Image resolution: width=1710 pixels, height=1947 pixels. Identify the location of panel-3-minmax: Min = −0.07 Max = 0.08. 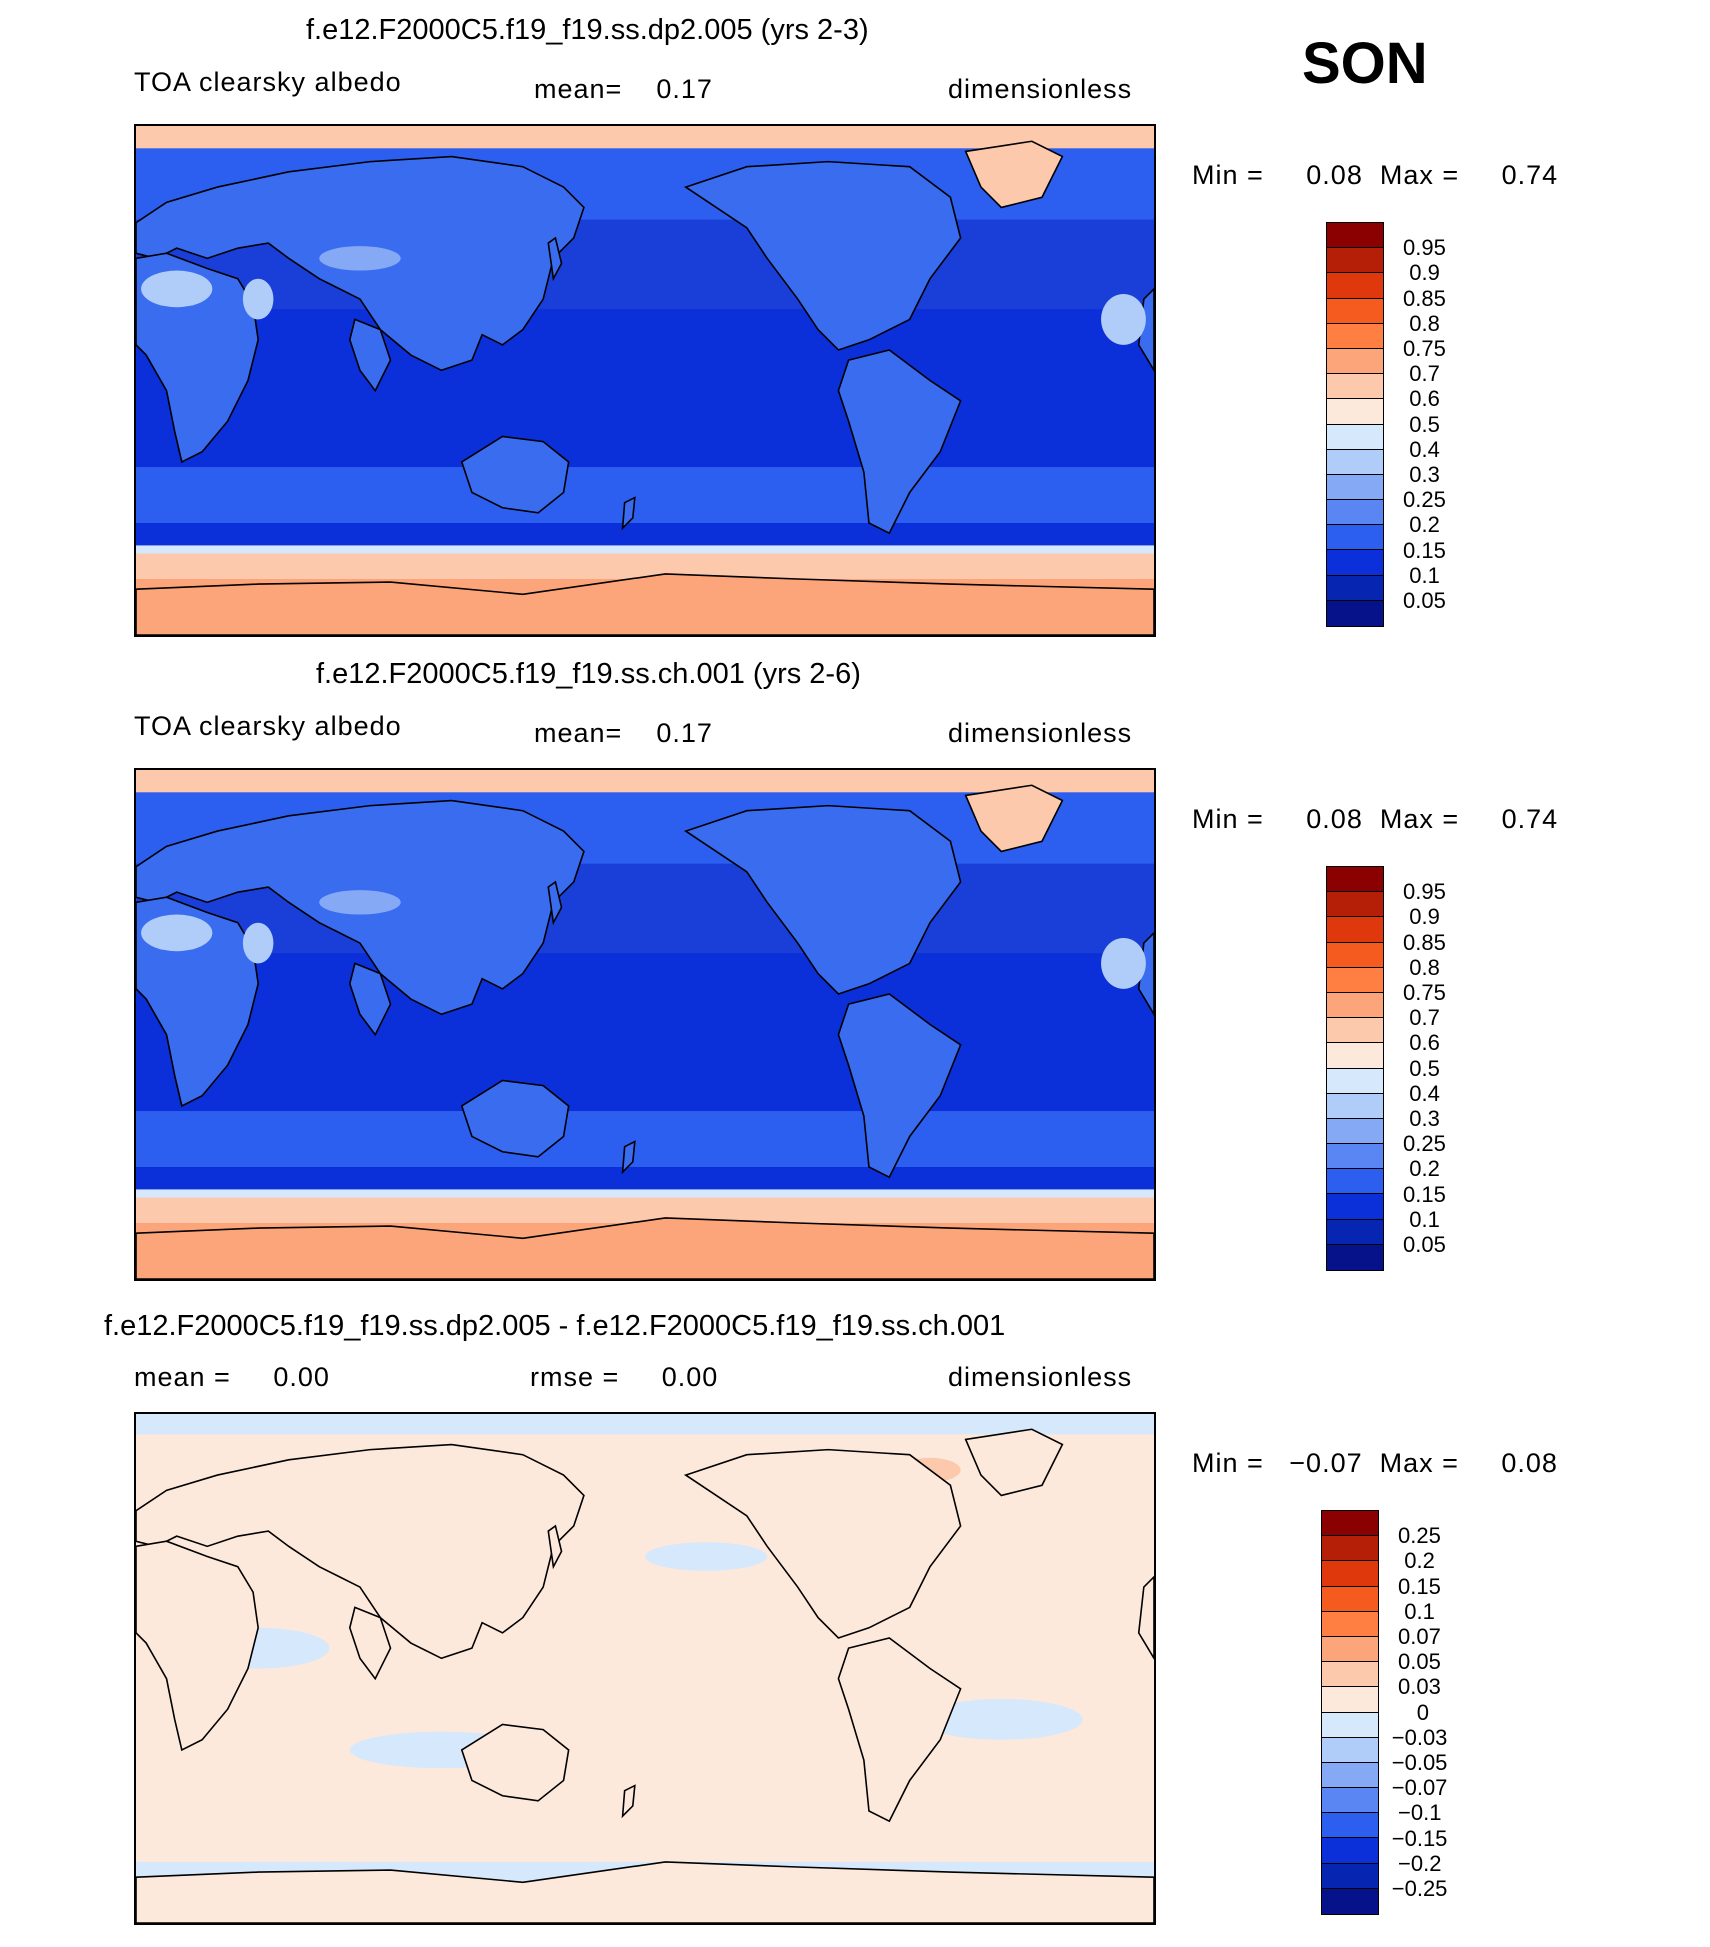
(1375, 1463).